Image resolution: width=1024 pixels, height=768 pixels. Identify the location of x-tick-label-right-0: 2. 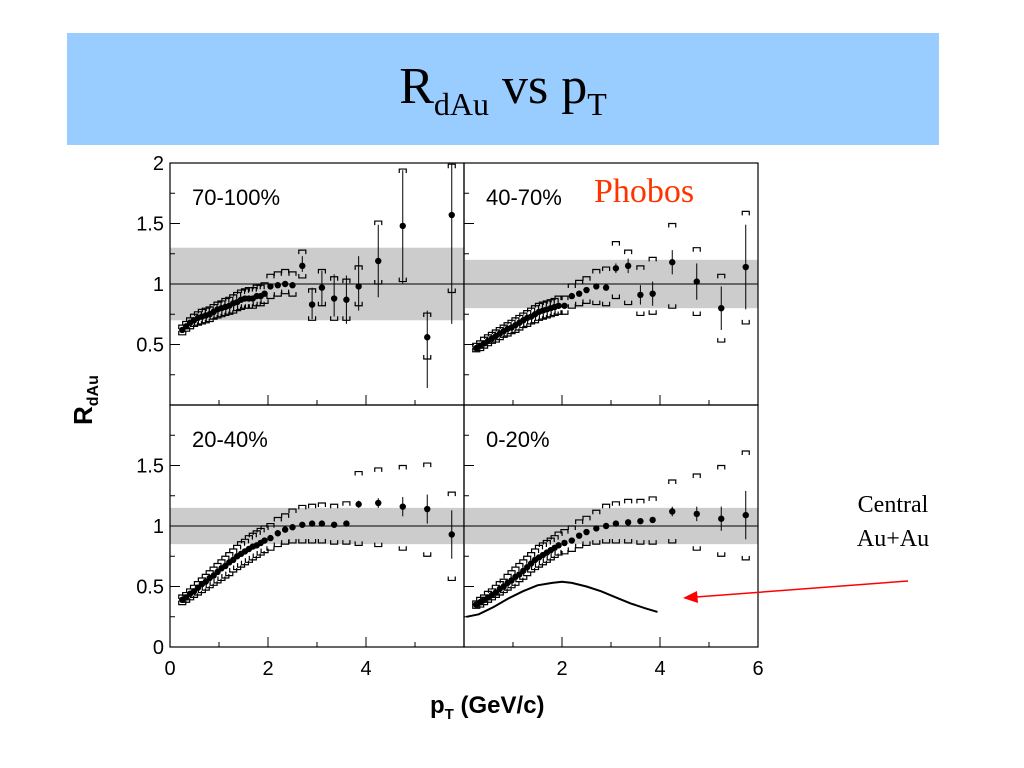
(561, 669).